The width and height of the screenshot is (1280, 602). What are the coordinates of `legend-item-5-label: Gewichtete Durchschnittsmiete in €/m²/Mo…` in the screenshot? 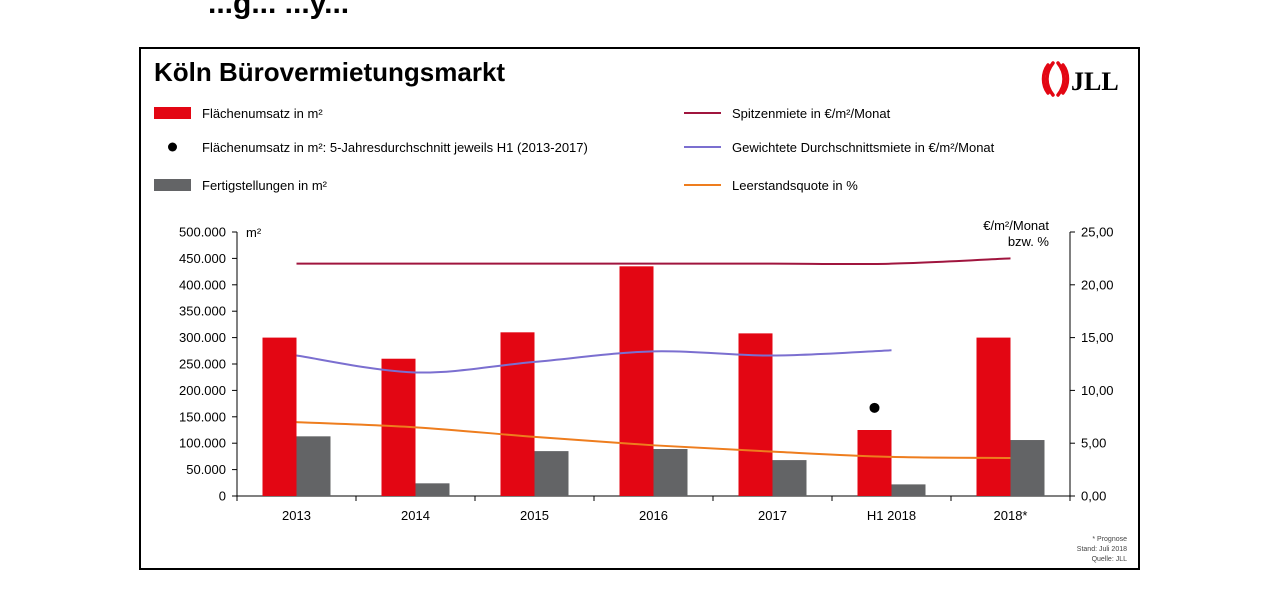 It's located at (863, 147).